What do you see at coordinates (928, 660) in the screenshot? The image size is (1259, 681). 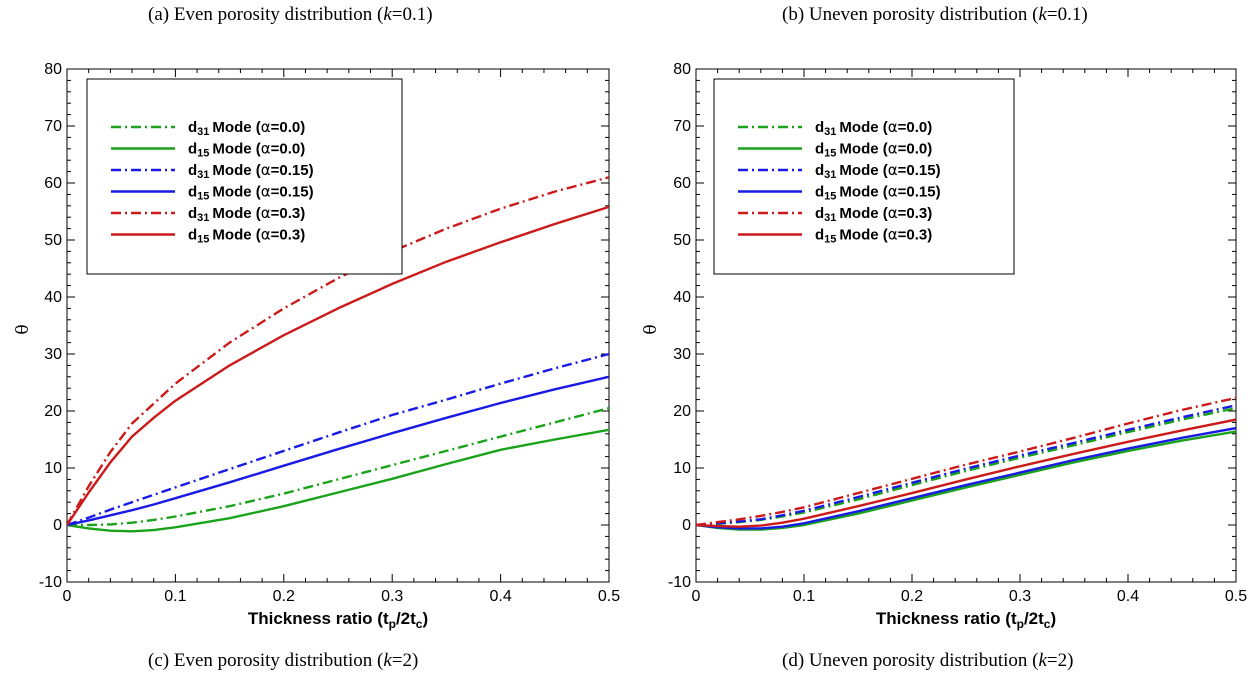 I see `caption-d: (d) Uneven porosity distribution (k=2)` at bounding box center [928, 660].